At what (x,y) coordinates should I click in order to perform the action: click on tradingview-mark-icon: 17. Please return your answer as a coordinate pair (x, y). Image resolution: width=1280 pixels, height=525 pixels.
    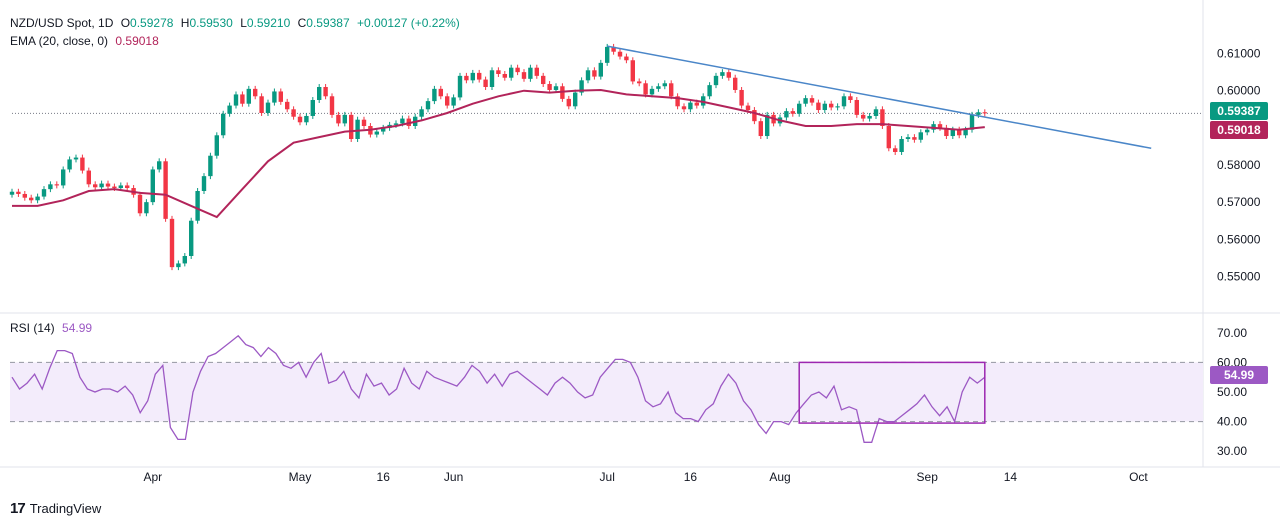
    Looking at the image, I should click on (18, 508).